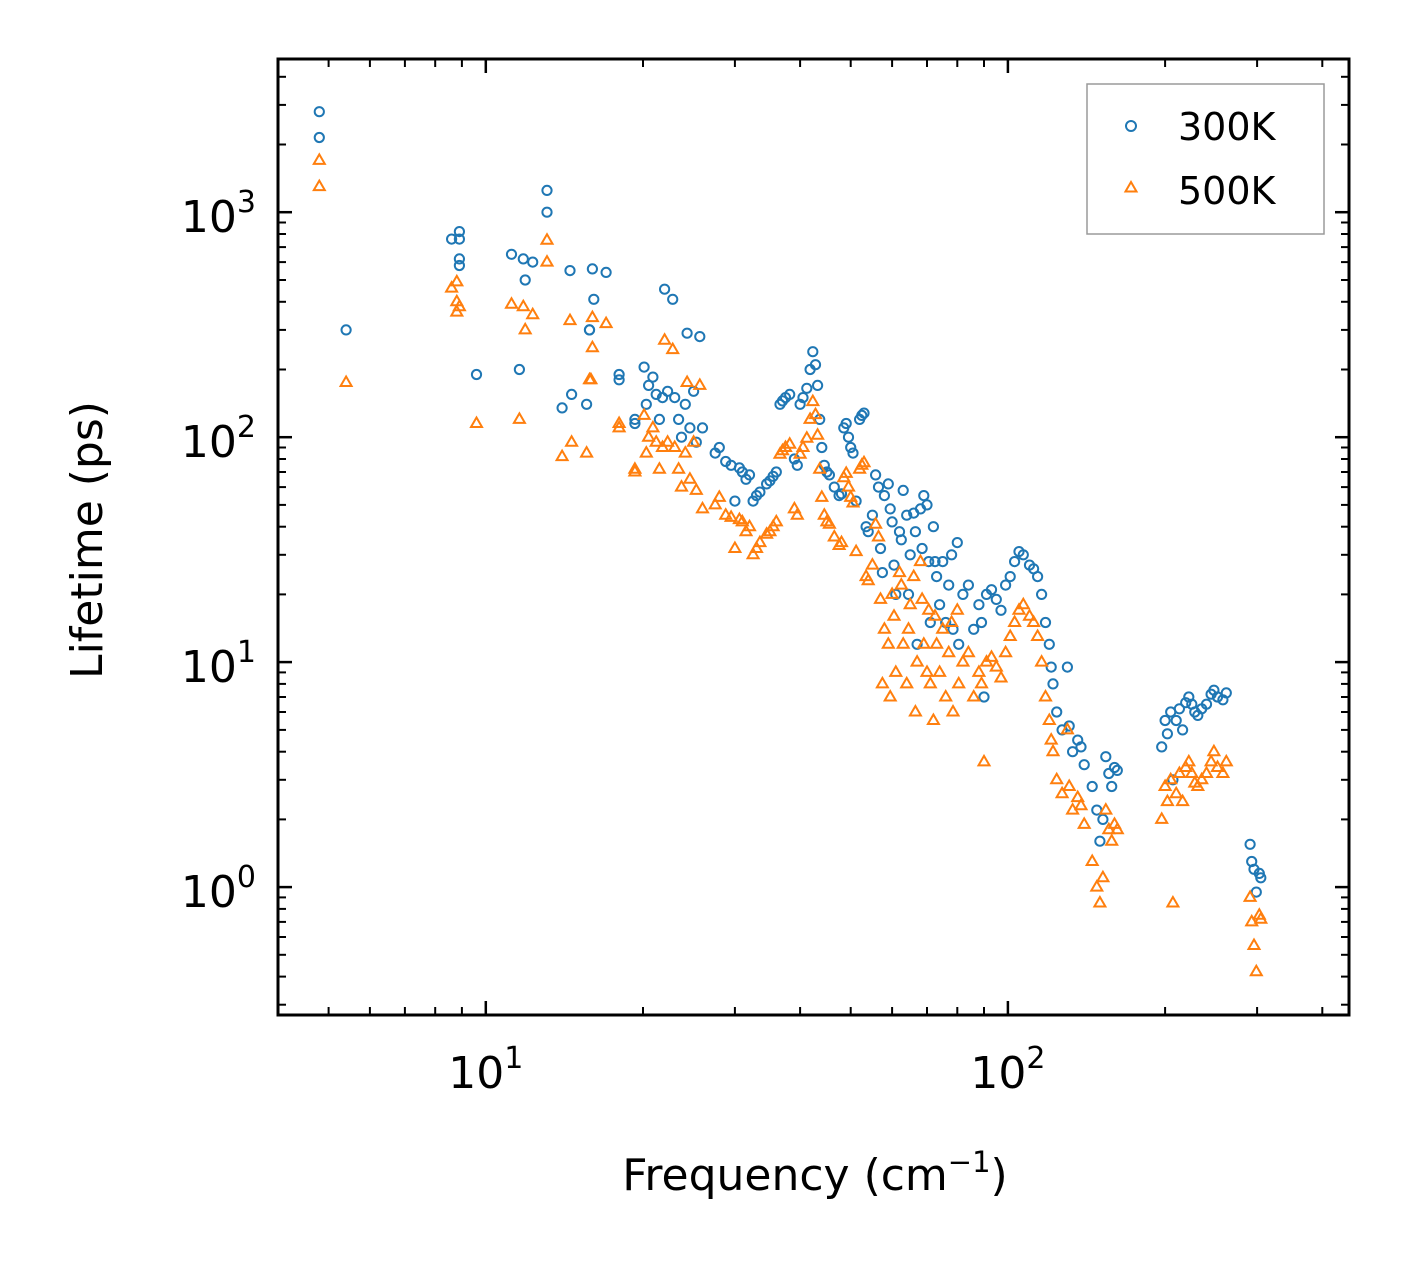  I want to click on legend-box, so click(1205, 159).